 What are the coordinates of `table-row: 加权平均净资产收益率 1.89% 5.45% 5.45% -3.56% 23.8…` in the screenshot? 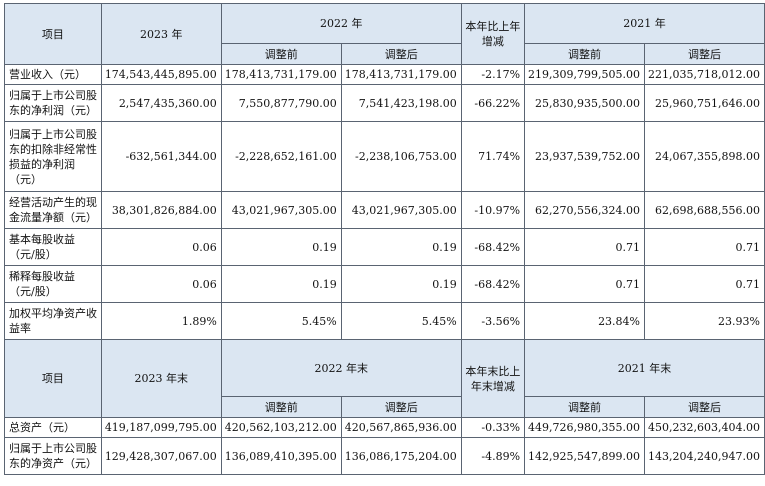 It's located at (384, 321).